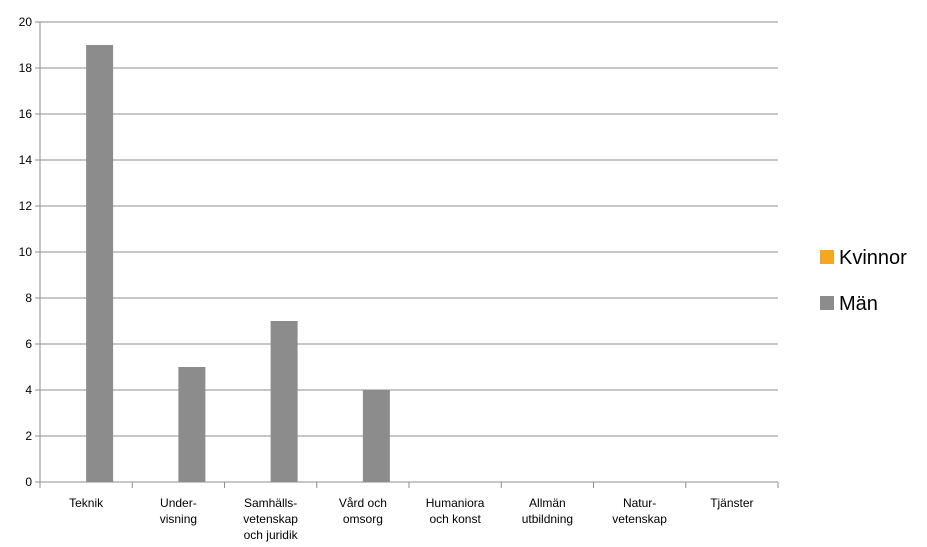  Describe the element at coordinates (178, 511) in the screenshot. I see `x-category-label: Under-visning` at that location.